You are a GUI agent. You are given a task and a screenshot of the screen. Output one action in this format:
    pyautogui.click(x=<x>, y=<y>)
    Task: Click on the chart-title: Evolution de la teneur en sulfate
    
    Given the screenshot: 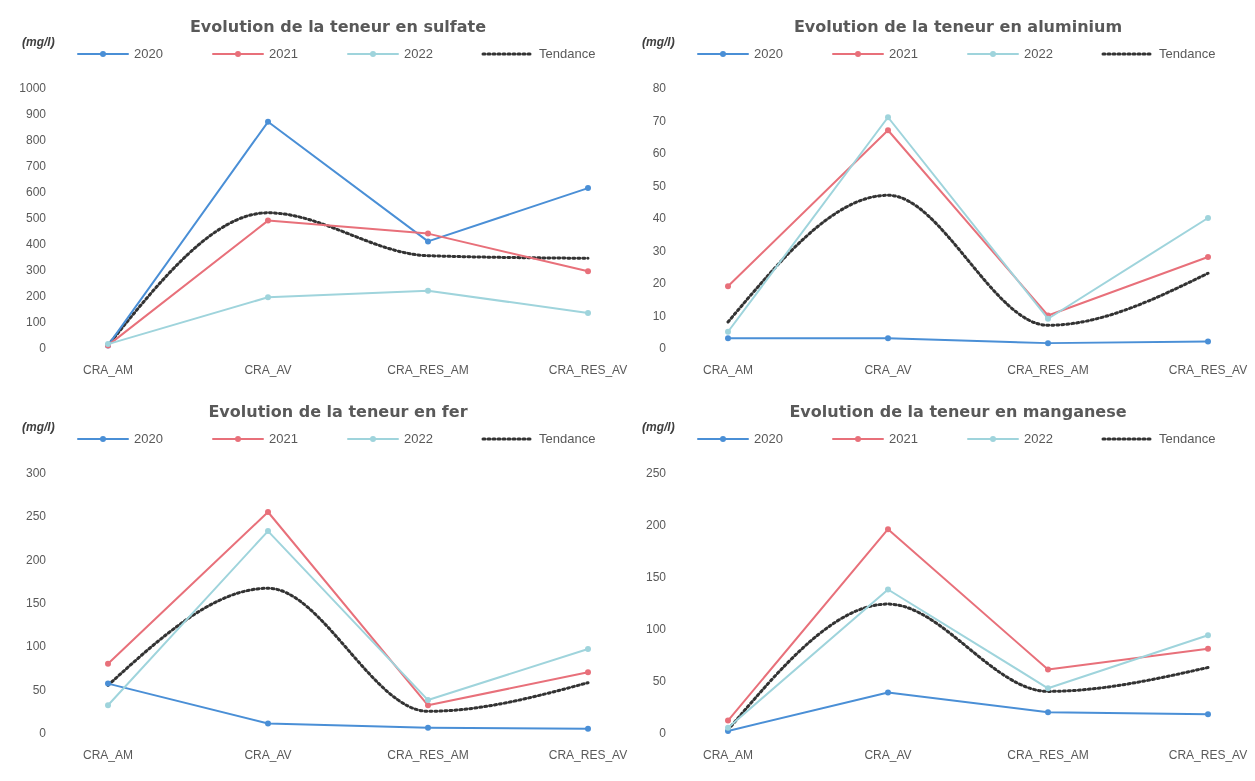 What is the action you would take?
    pyautogui.click(x=338, y=26)
    